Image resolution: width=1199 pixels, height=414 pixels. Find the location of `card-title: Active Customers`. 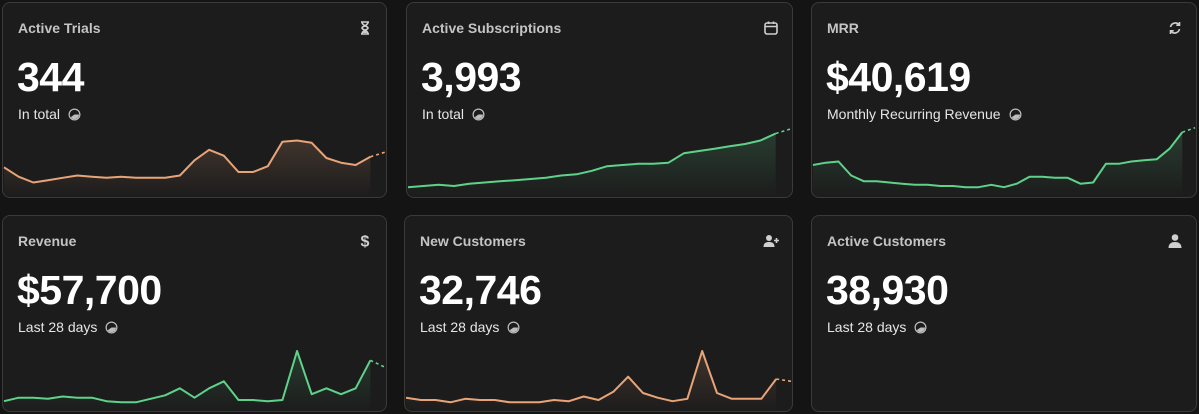

card-title: Active Customers is located at coordinates (887, 241).